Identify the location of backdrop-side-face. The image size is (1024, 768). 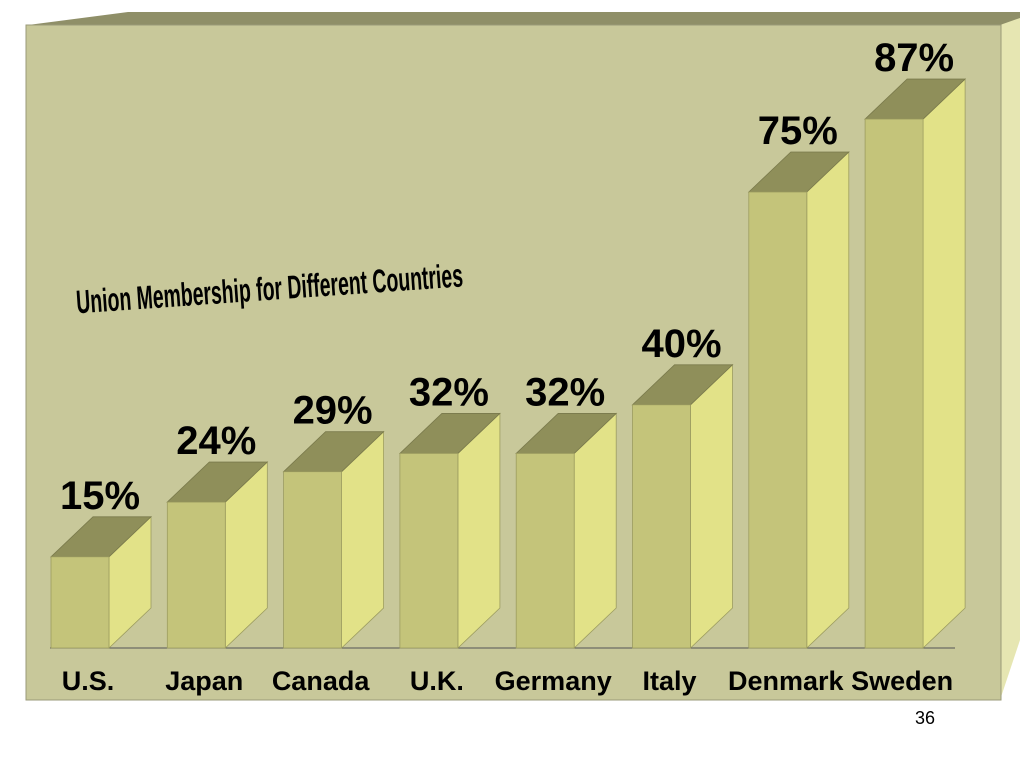
(1010, 359).